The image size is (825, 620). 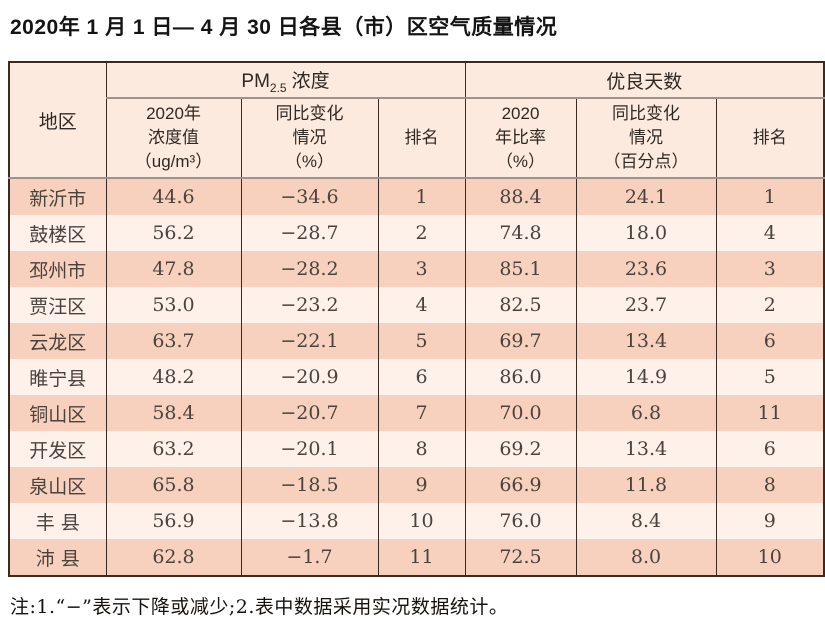 What do you see at coordinates (646, 269) in the screenshot?
I see `good-change-cell: 23.6` at bounding box center [646, 269].